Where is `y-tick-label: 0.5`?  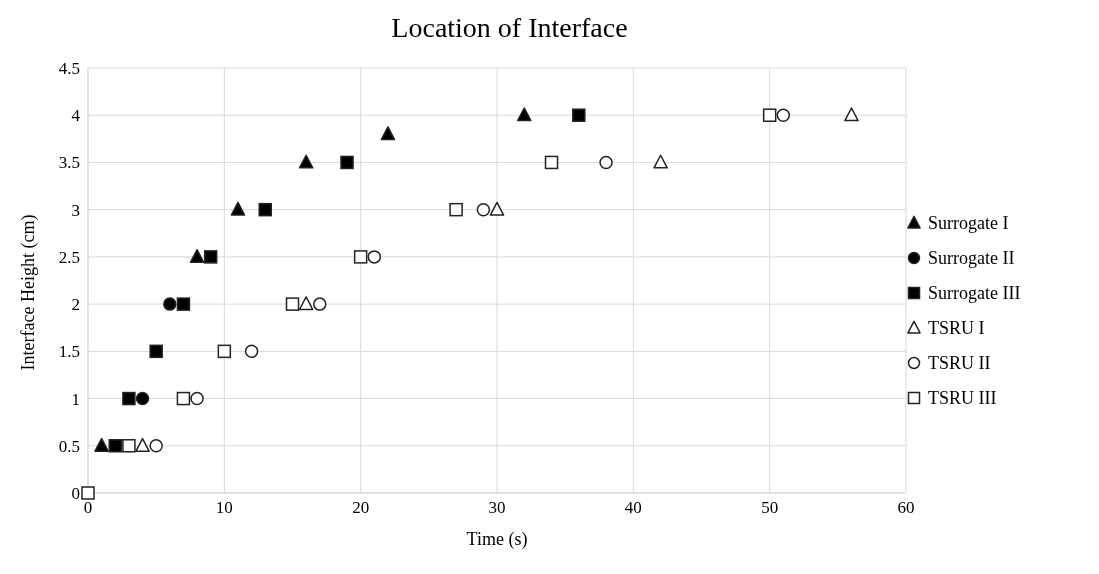 y-tick-label: 0.5 is located at coordinates (69, 446).